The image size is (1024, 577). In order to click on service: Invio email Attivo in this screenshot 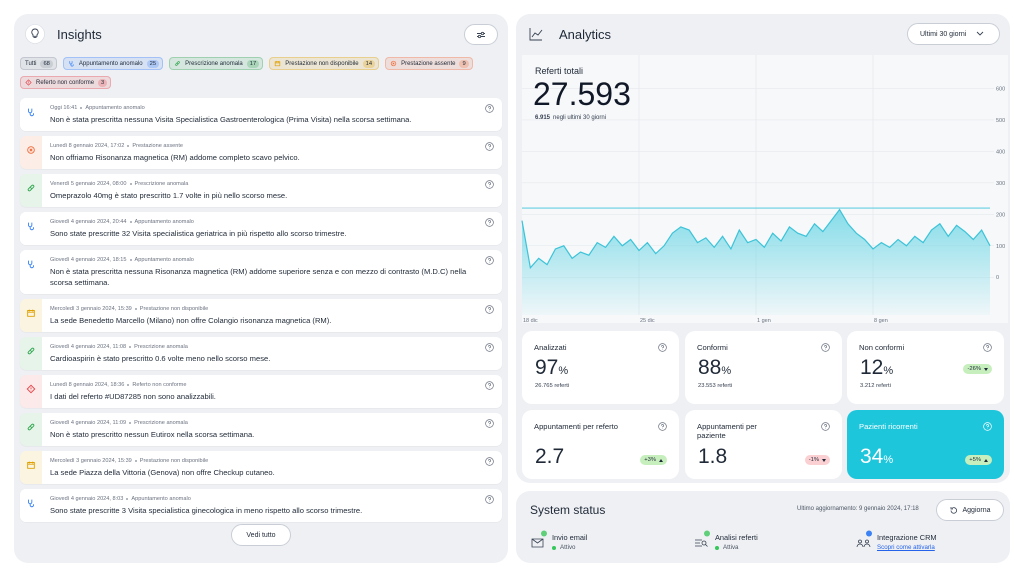, I will do `click(605, 543)`.